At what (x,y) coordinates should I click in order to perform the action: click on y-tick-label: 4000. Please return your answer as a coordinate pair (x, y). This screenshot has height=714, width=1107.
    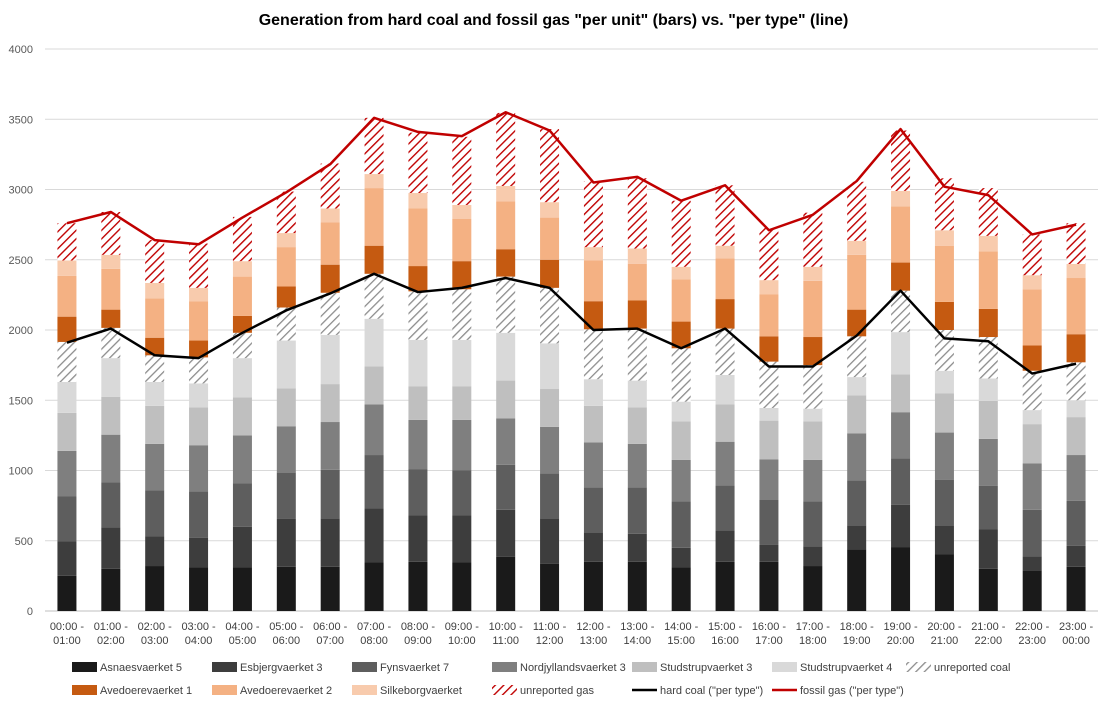
    Looking at the image, I should click on (21, 50).